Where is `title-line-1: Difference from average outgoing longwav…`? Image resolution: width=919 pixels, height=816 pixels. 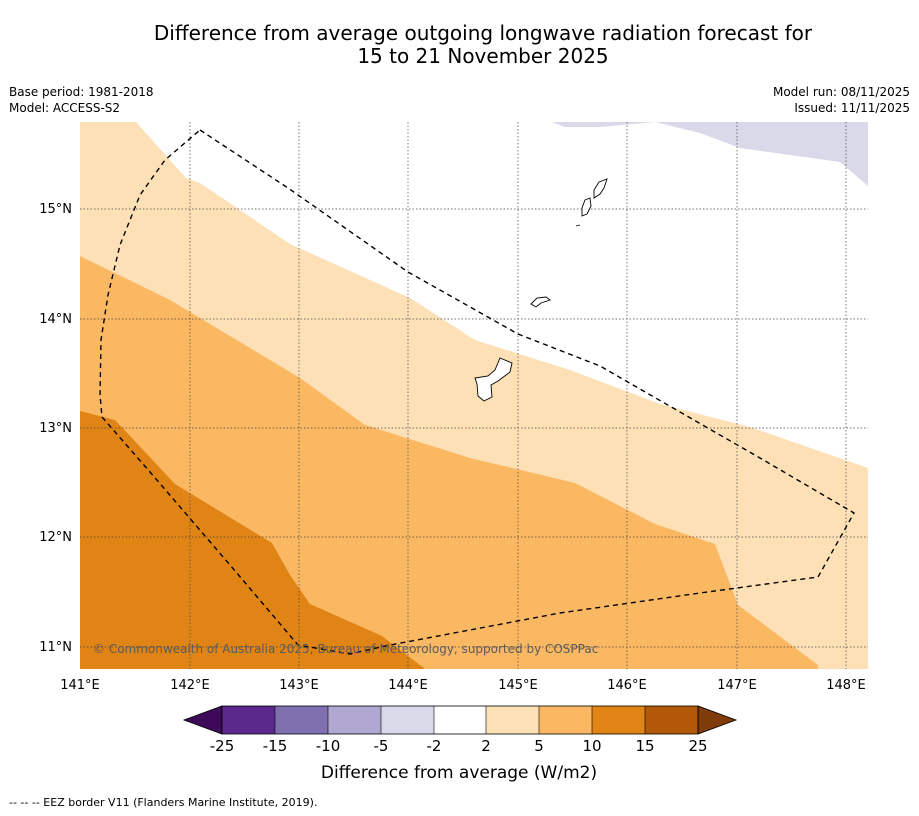 title-line-1: Difference from average outgoing longwav… is located at coordinates (483, 33).